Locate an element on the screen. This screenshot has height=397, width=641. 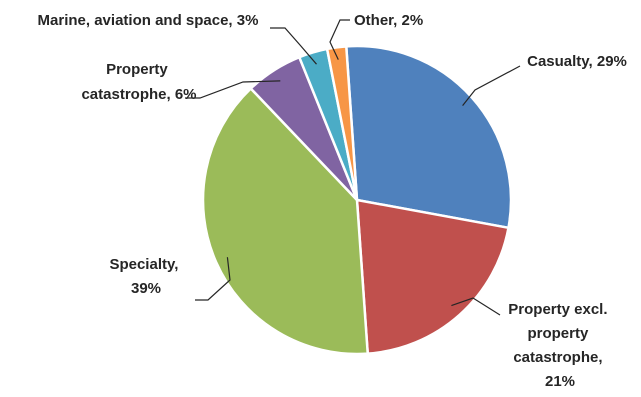
label-casualty: Casualty, 29% is located at coordinates (577, 61).